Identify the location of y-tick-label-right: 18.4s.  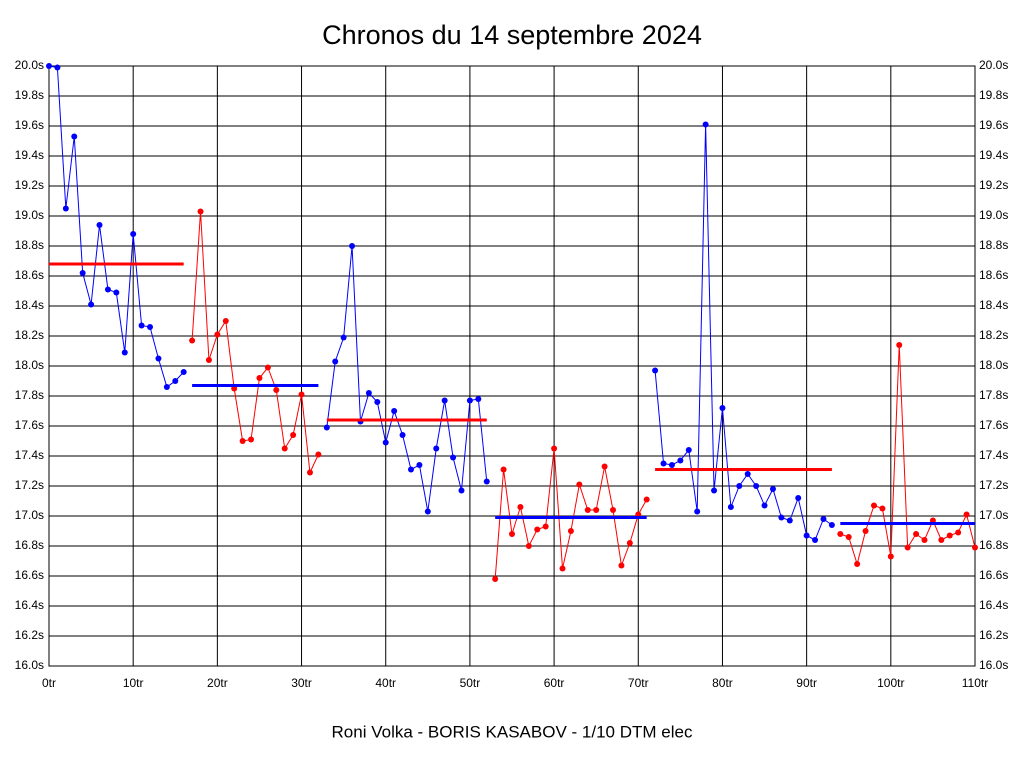
(993, 305).